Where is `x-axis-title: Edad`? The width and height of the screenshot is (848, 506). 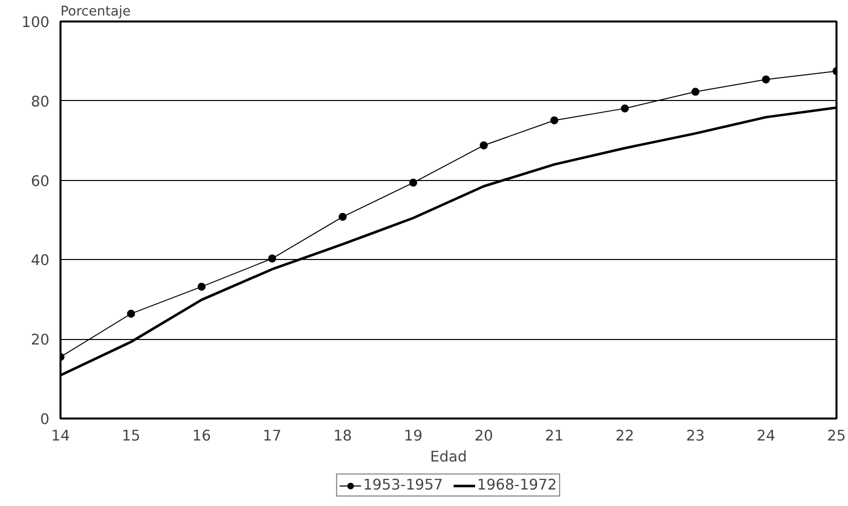 x-axis-title: Edad is located at coordinates (448, 457).